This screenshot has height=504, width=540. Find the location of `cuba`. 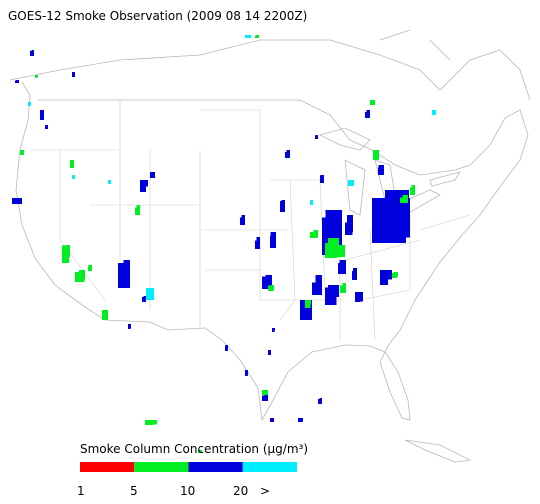

cuba is located at coordinates (438, 451).